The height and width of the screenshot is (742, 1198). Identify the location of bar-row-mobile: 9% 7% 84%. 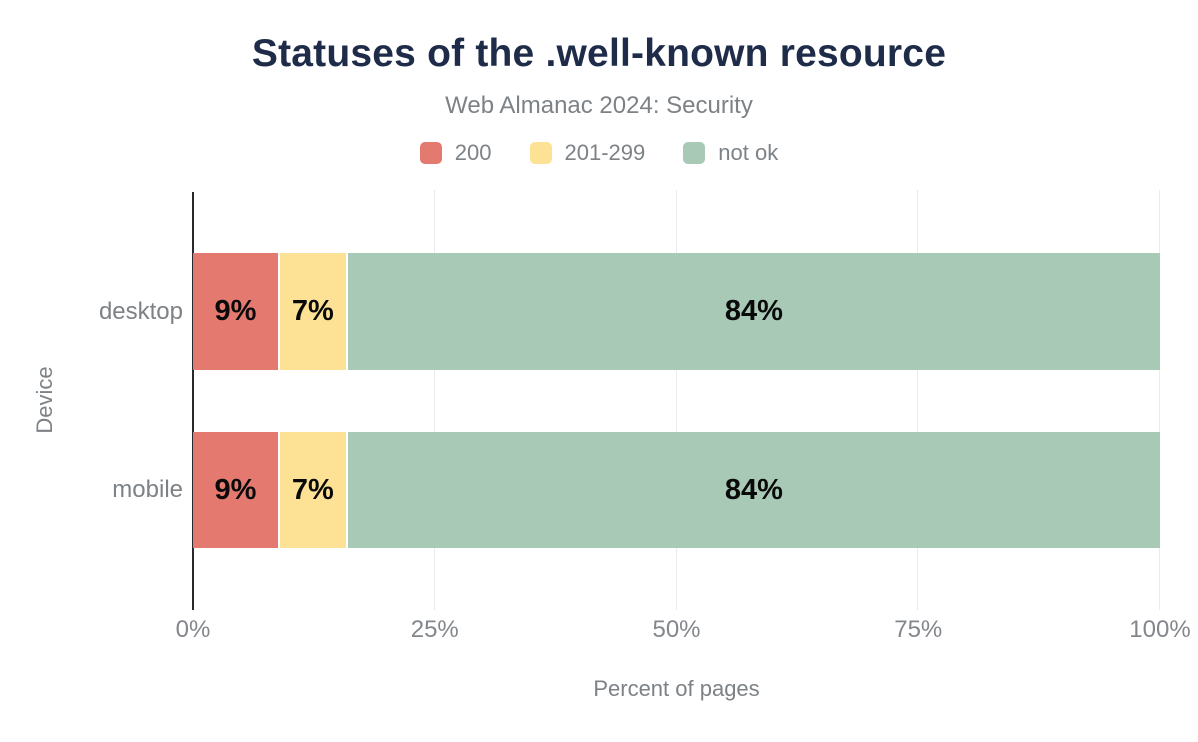
(676, 490).